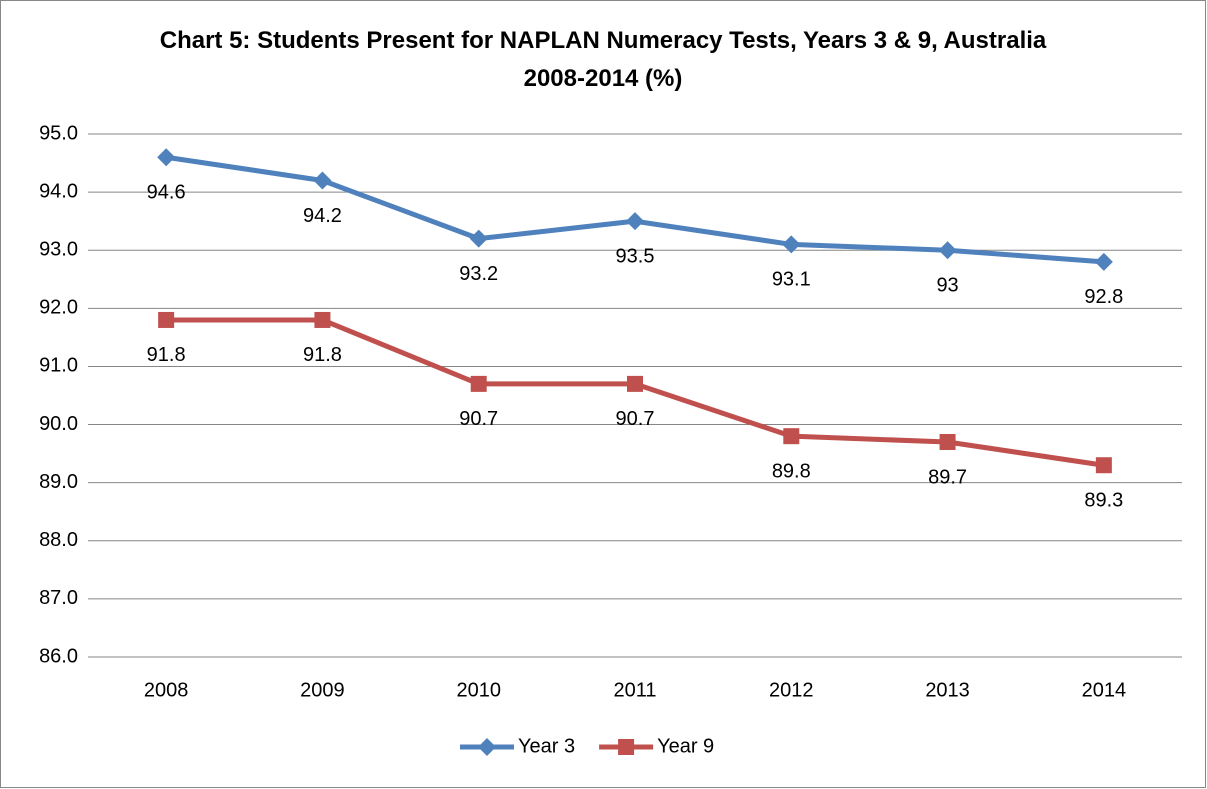  Describe the element at coordinates (546, 746) in the screenshot. I see `legend-label: Year 3` at that location.